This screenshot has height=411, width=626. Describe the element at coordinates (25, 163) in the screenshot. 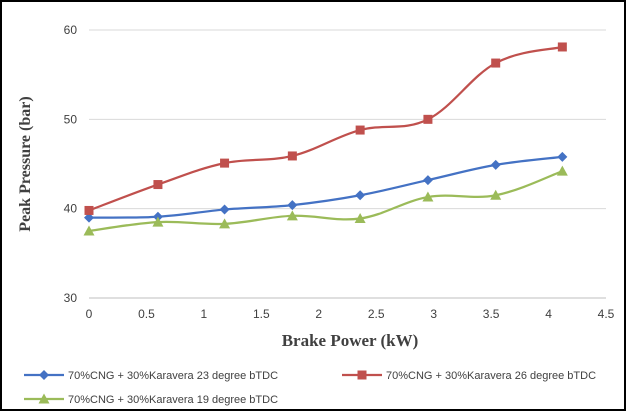

I see `y-axis-title: Peak Pressure (bar)` at that location.